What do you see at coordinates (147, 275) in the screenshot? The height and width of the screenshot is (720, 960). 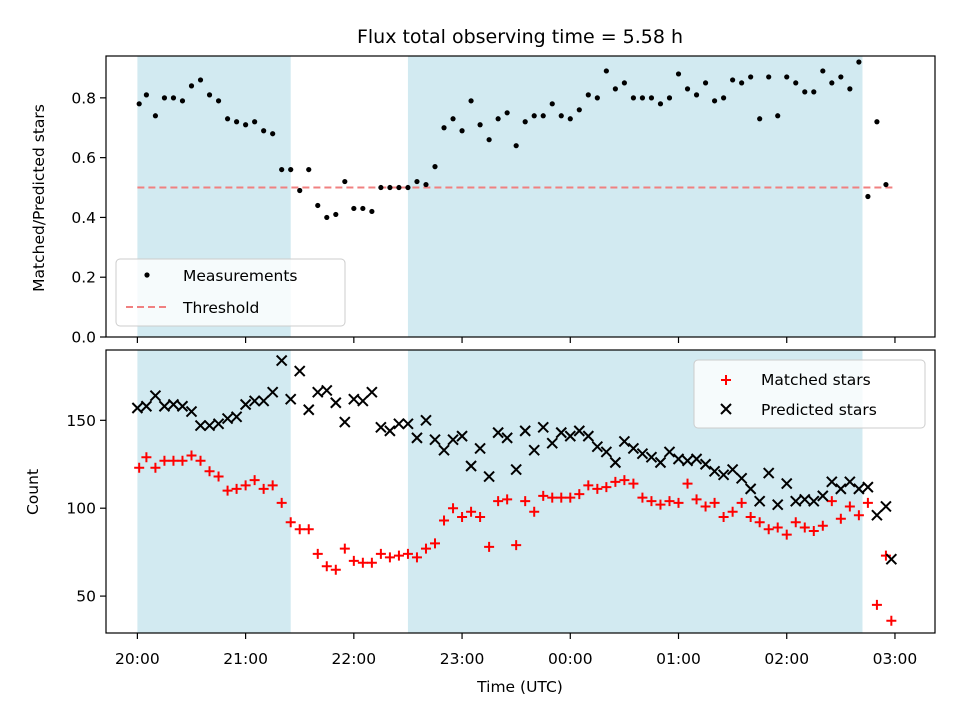 I see `legend-measurements-marker` at bounding box center [147, 275].